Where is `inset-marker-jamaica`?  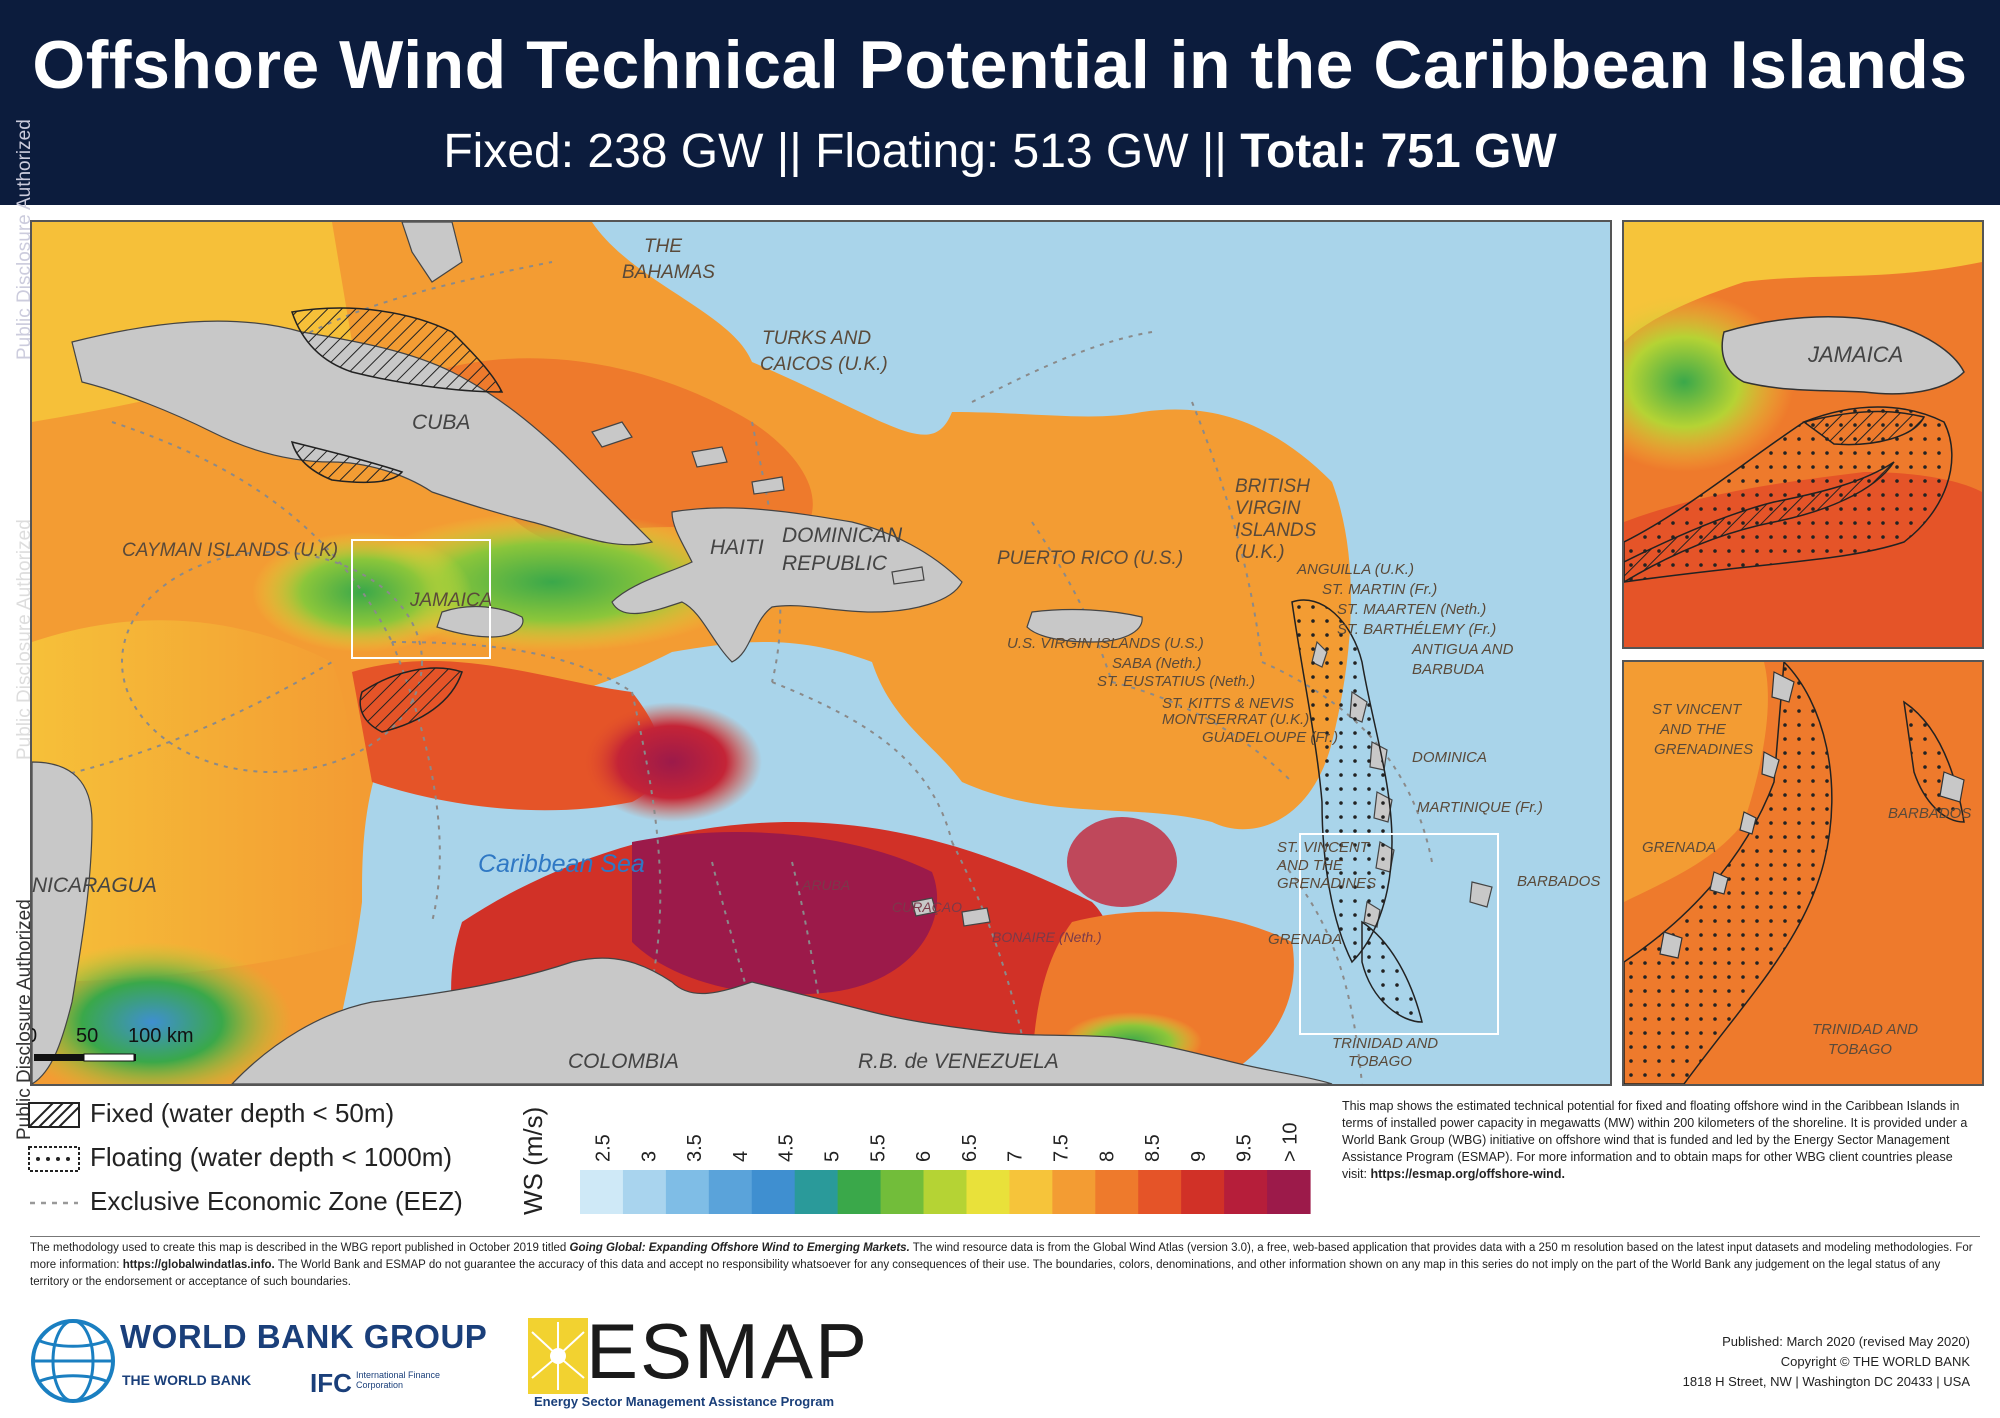
inset-marker-jamaica is located at coordinates (421, 599).